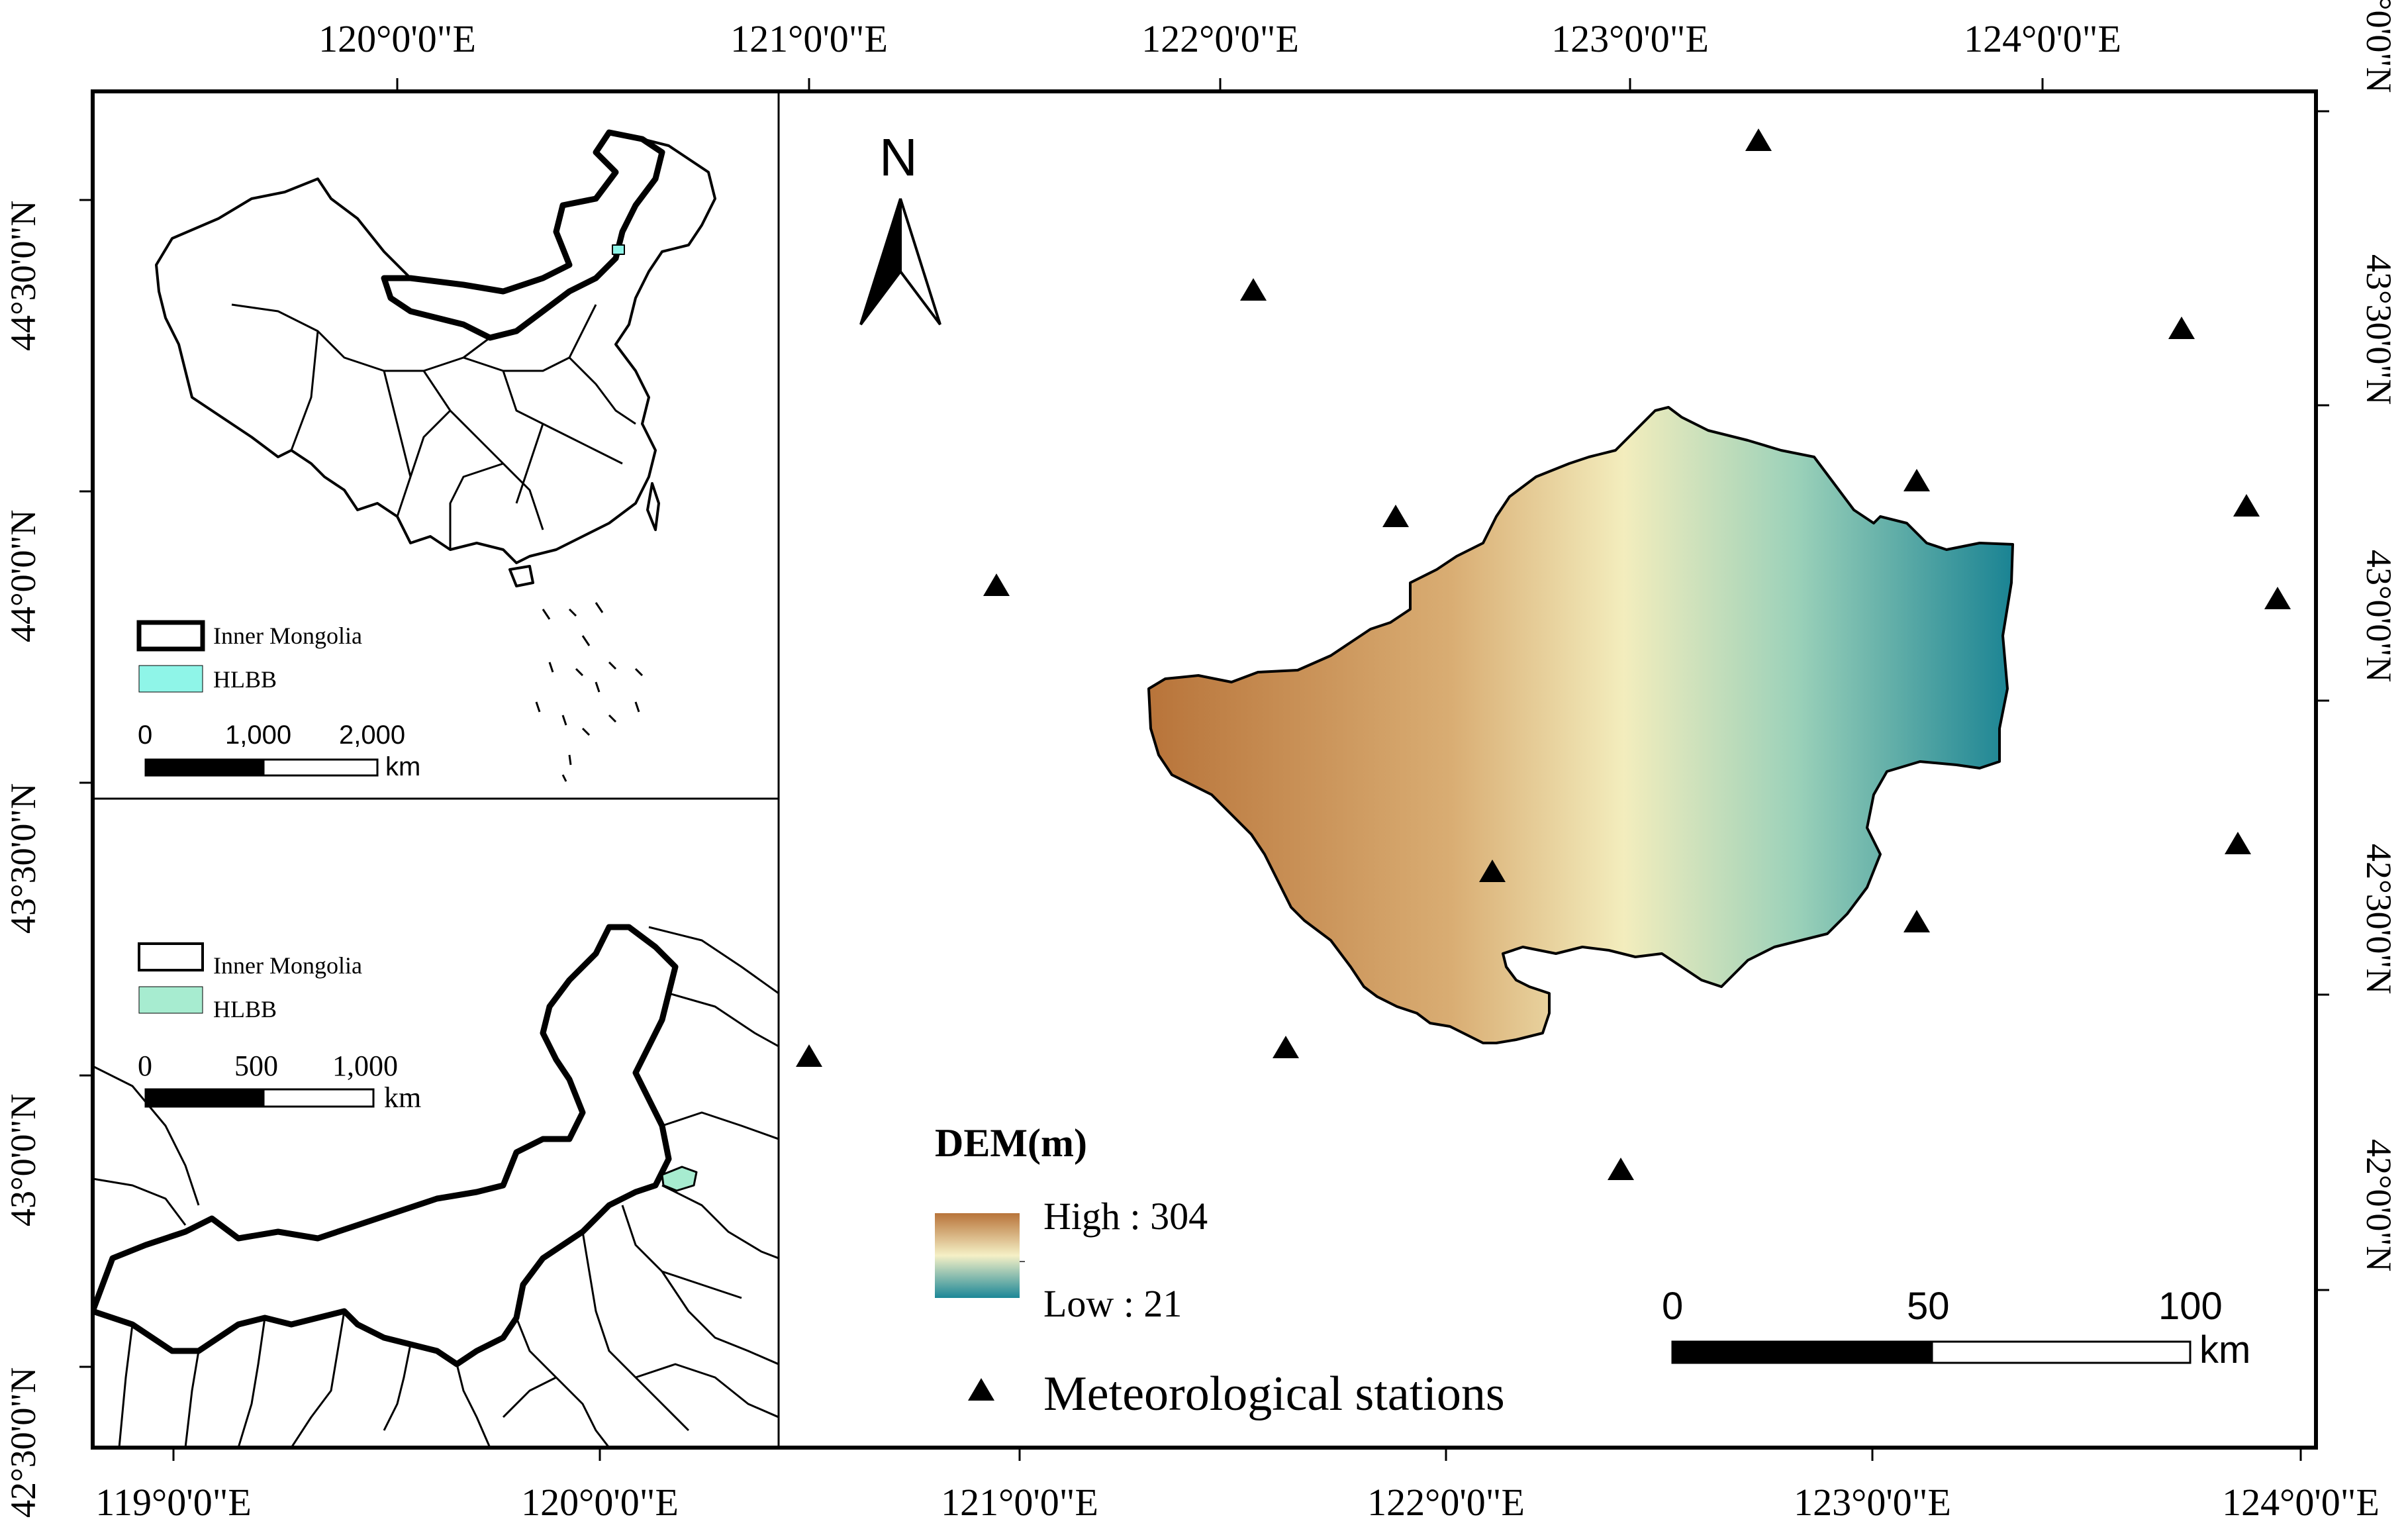 Image resolution: width=2408 pixels, height=1539 pixels. Describe the element at coordinates (397, 38) in the screenshot. I see `top-tick-label: 120°0'0"E` at that location.